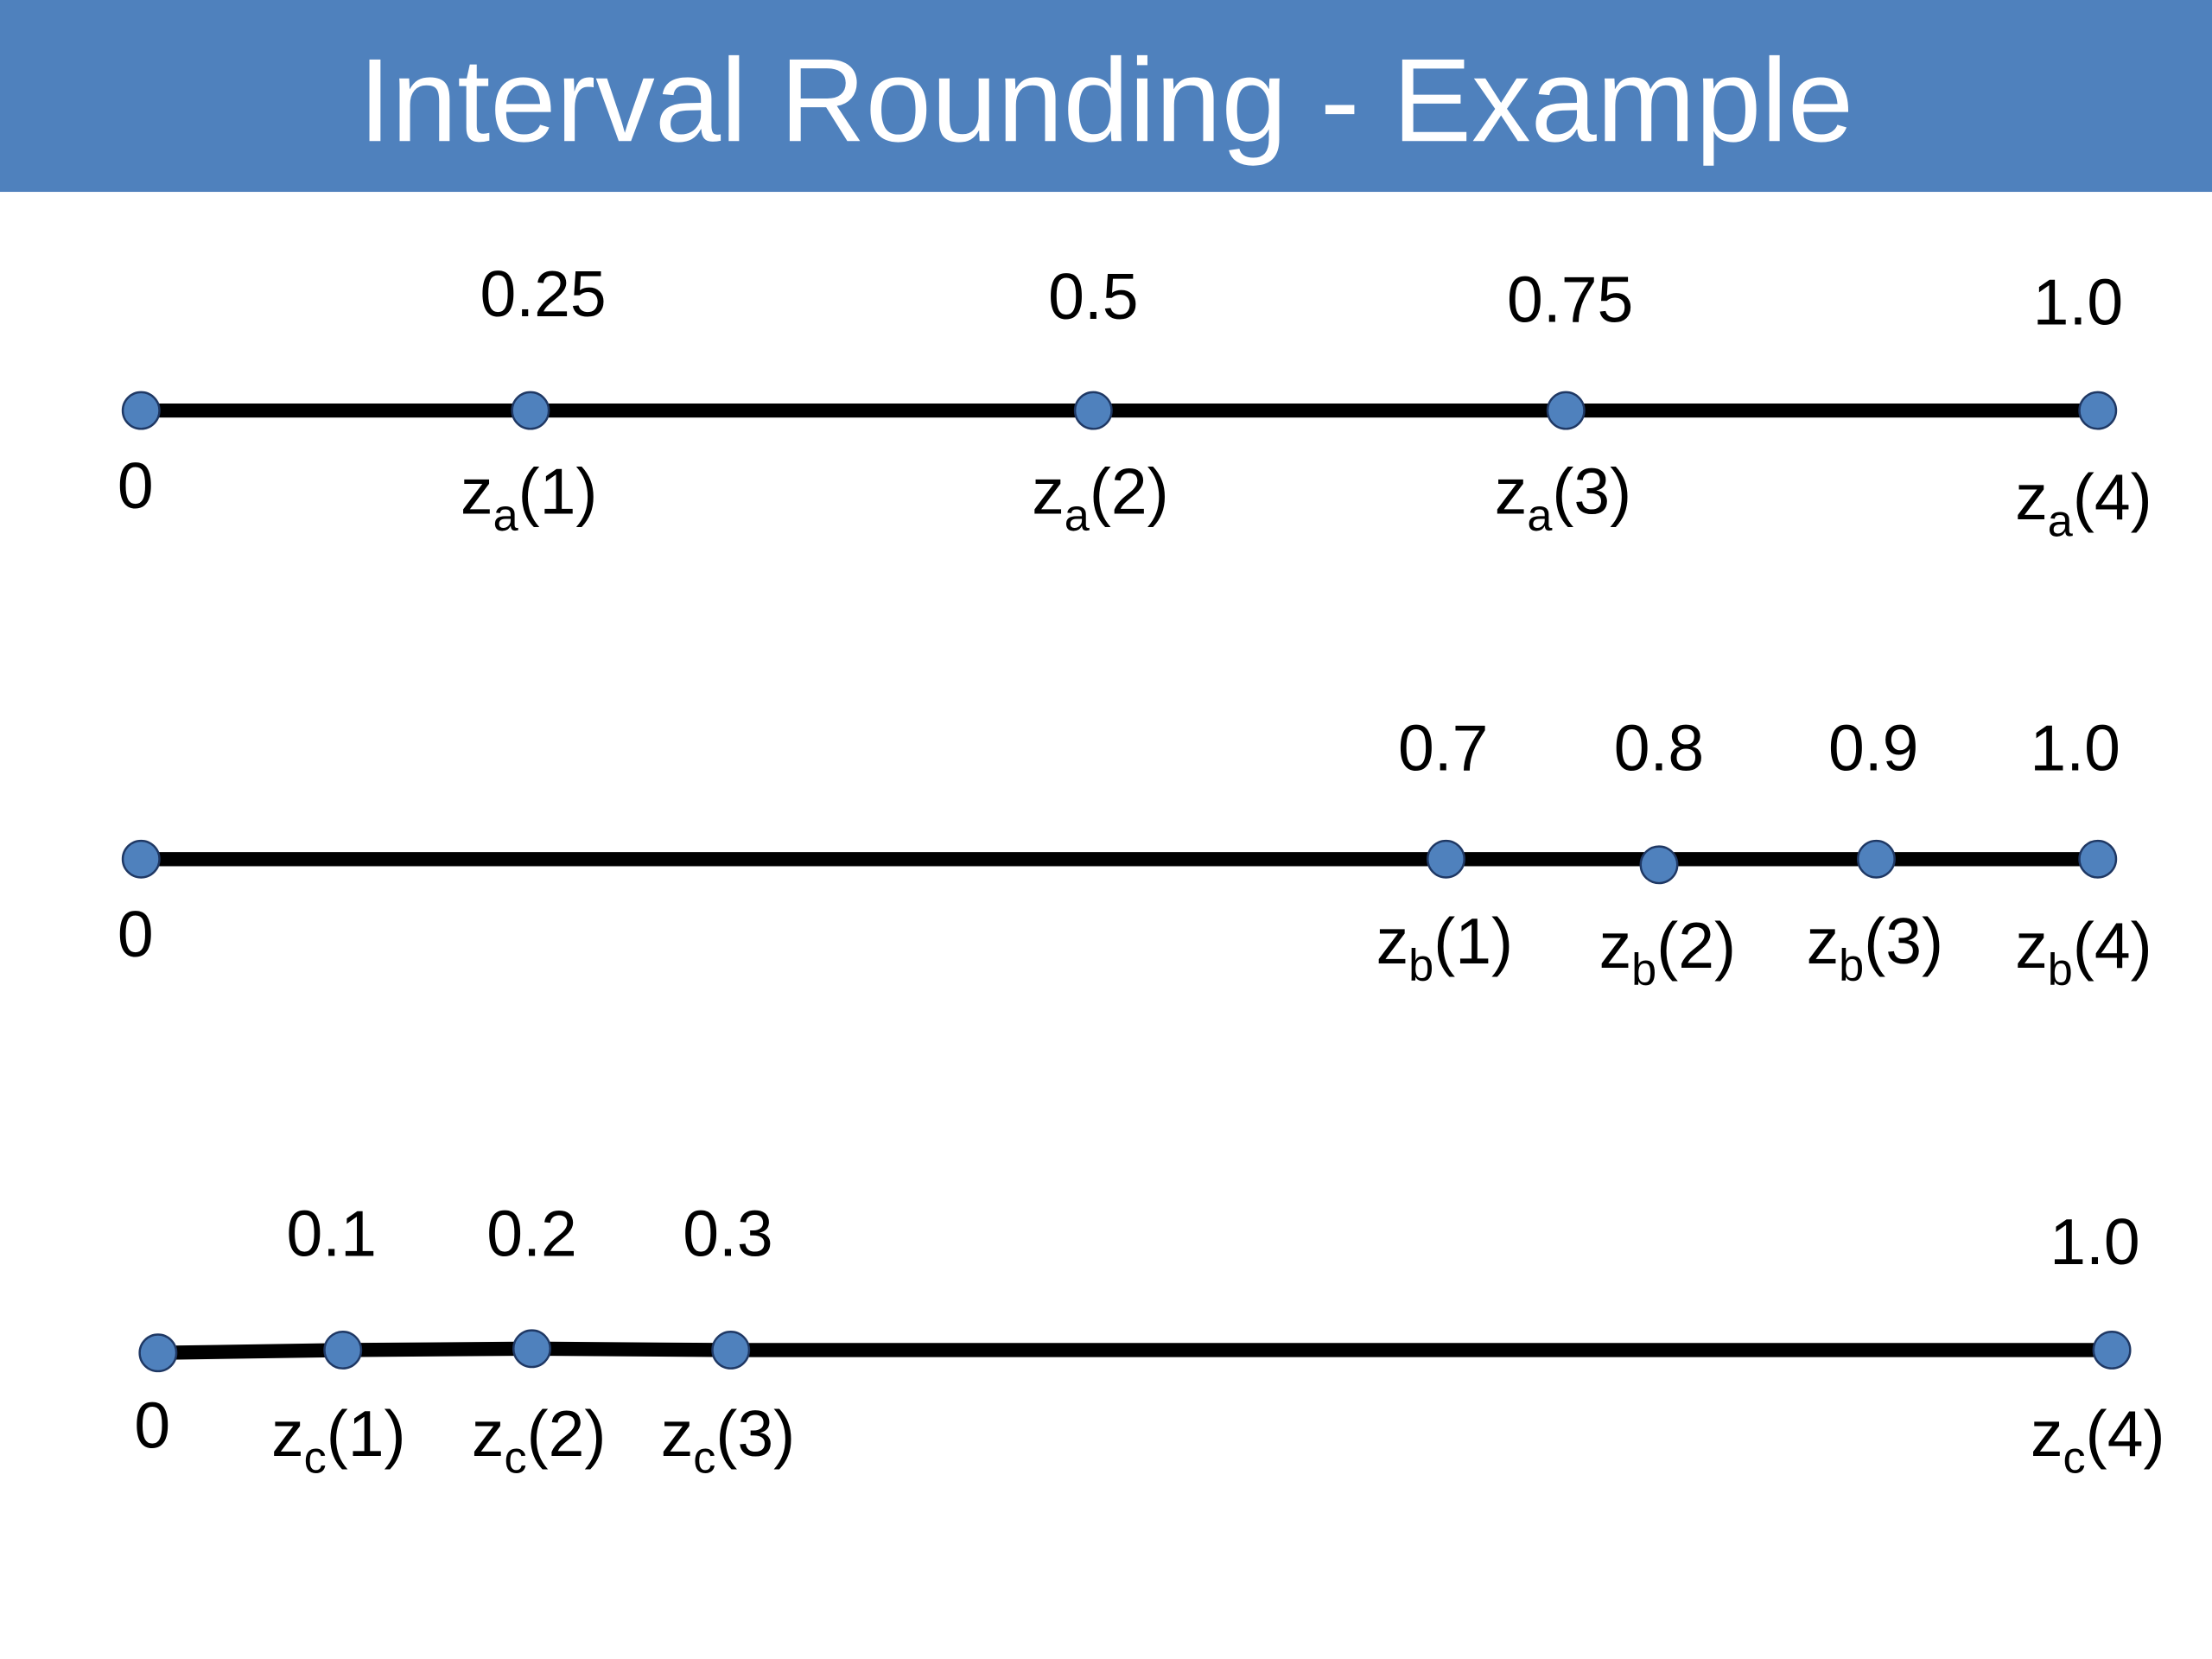  Describe the element at coordinates (1135, 1350) in the screenshot. I see `number-line` at that location.